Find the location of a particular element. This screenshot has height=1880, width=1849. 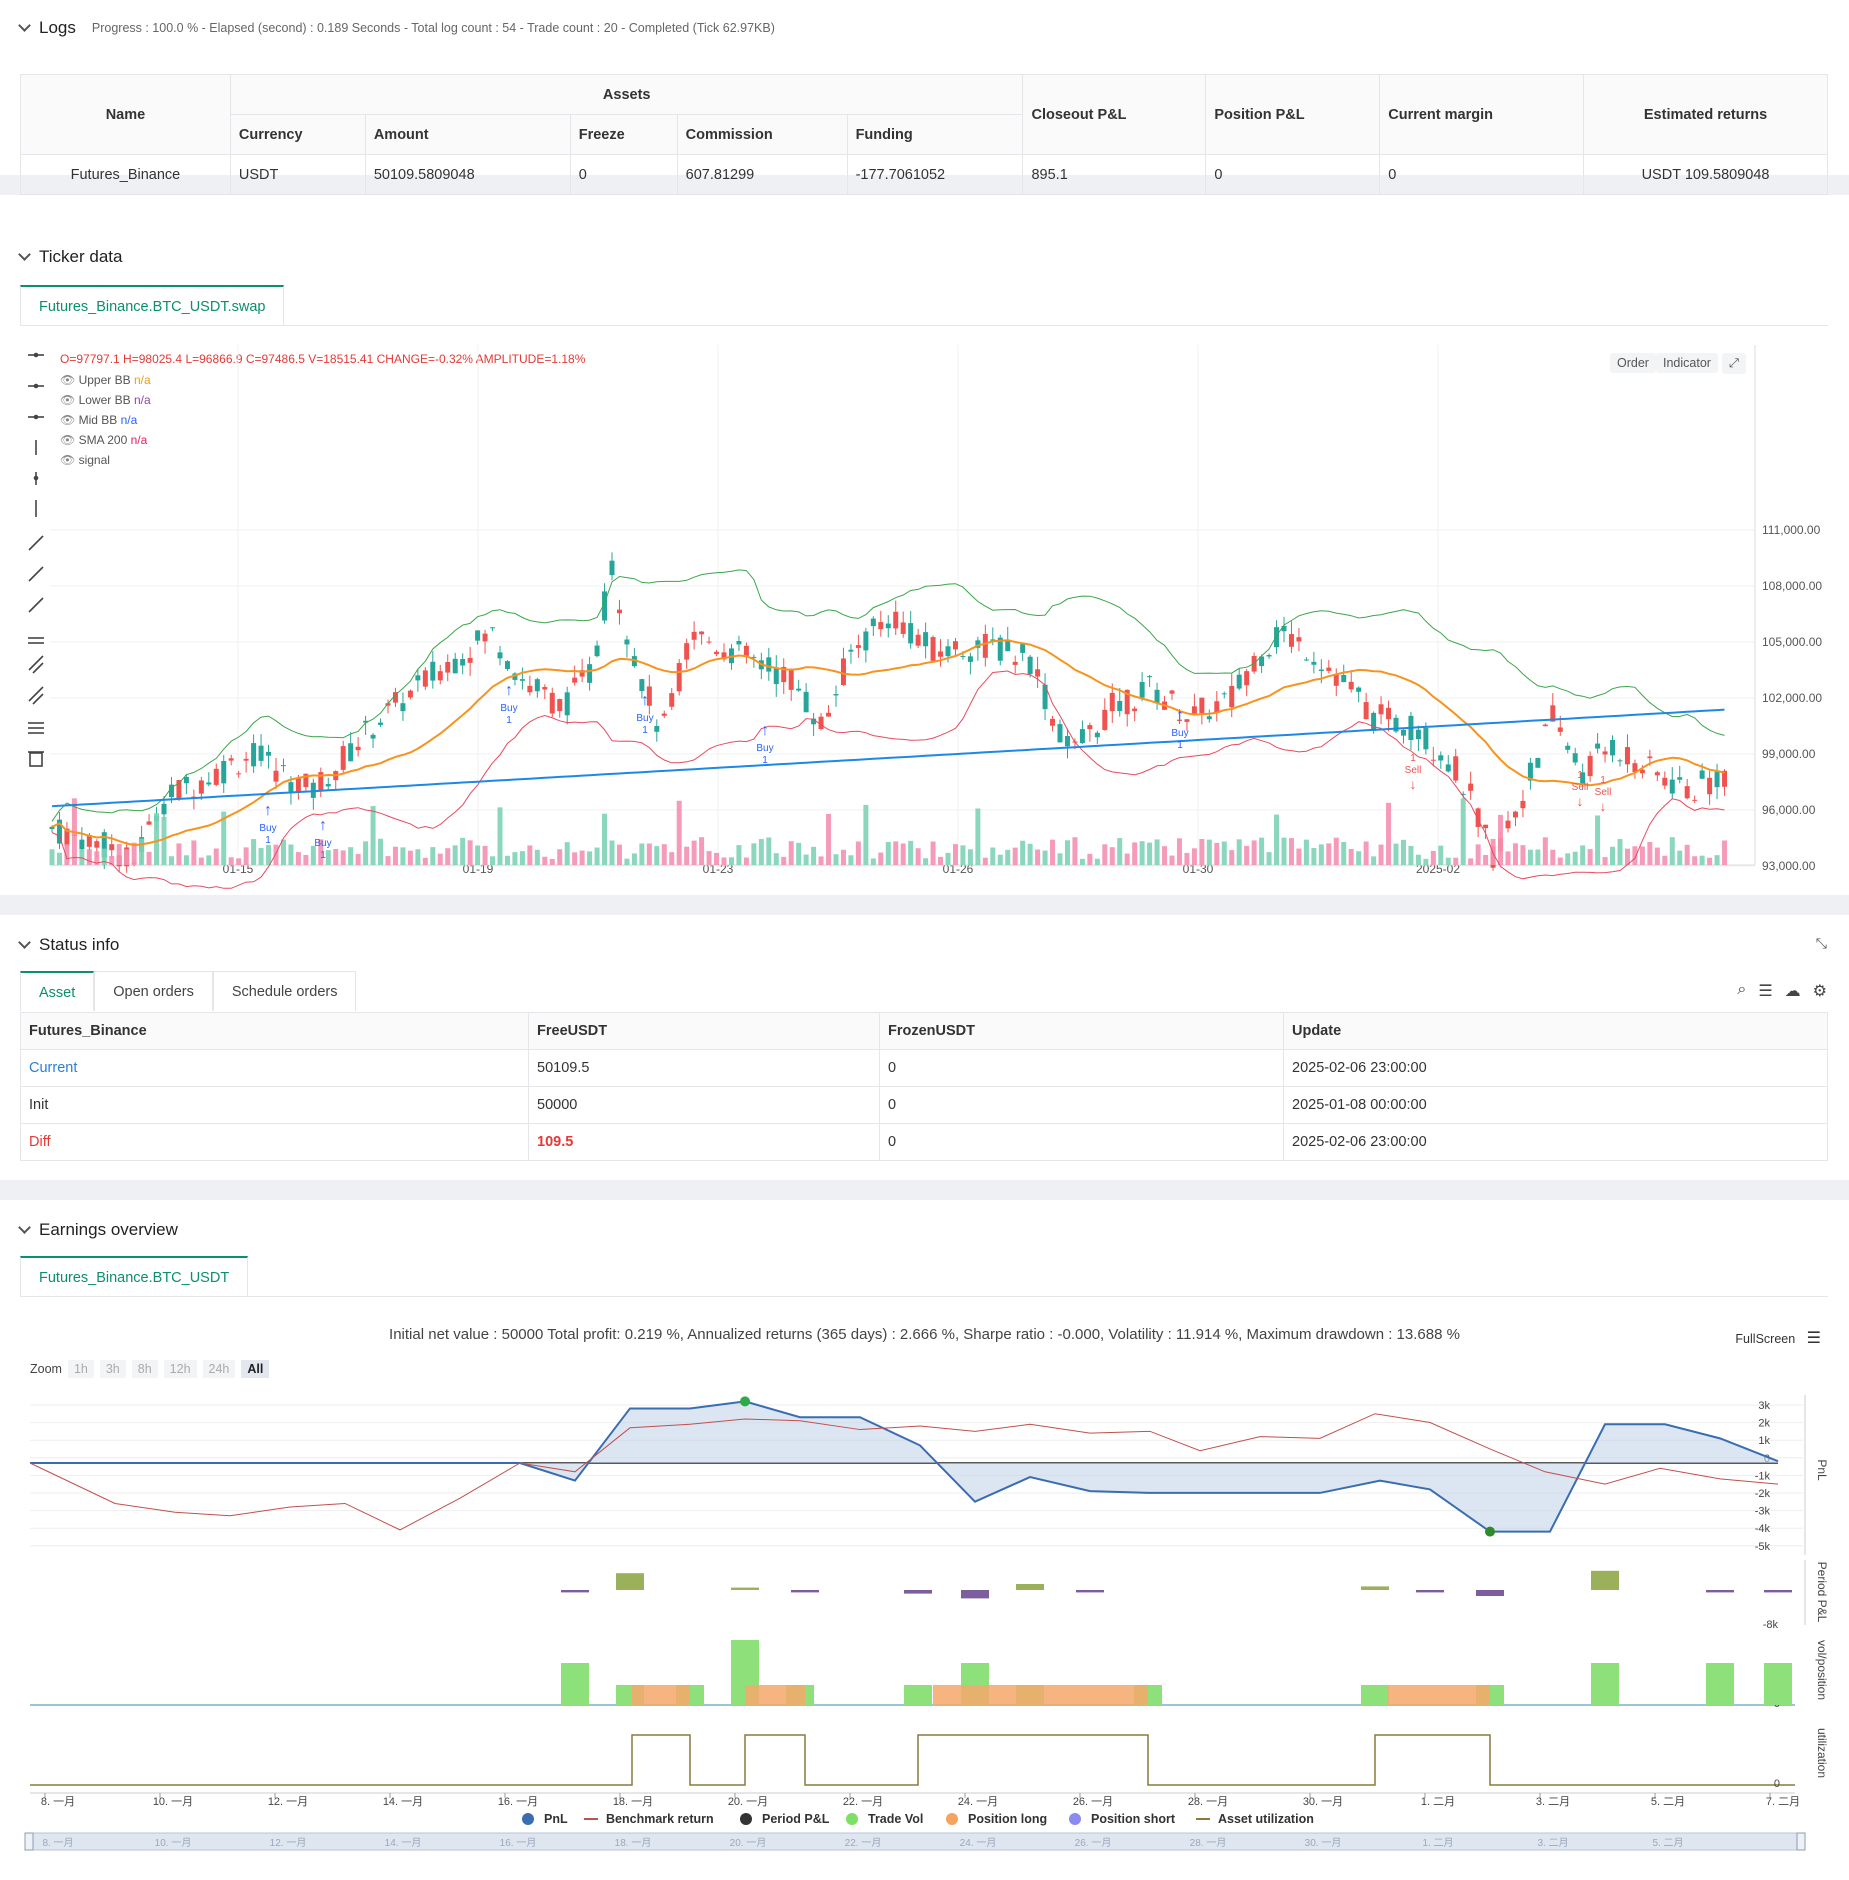

zoom-1h: 1h is located at coordinates (80, 1369).